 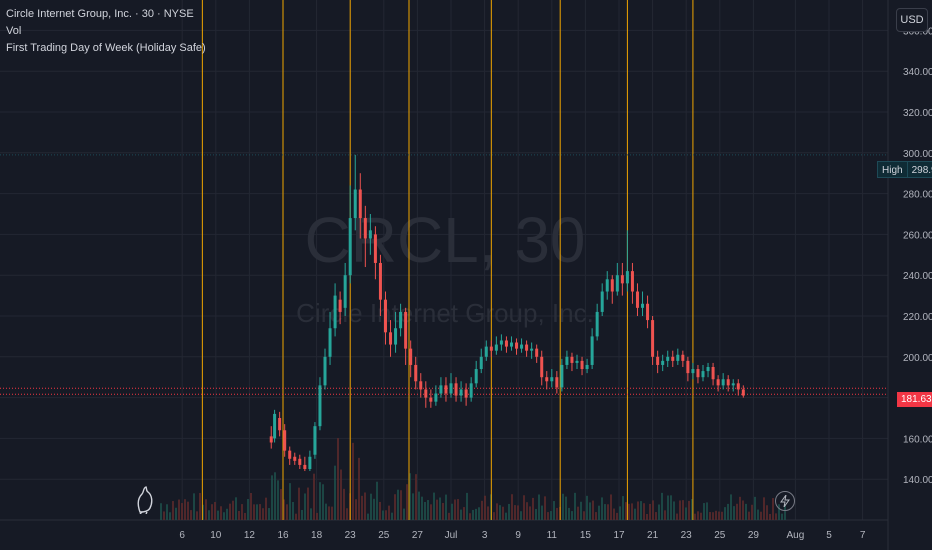 I want to click on x-tick-label: 16, so click(x=283, y=535).